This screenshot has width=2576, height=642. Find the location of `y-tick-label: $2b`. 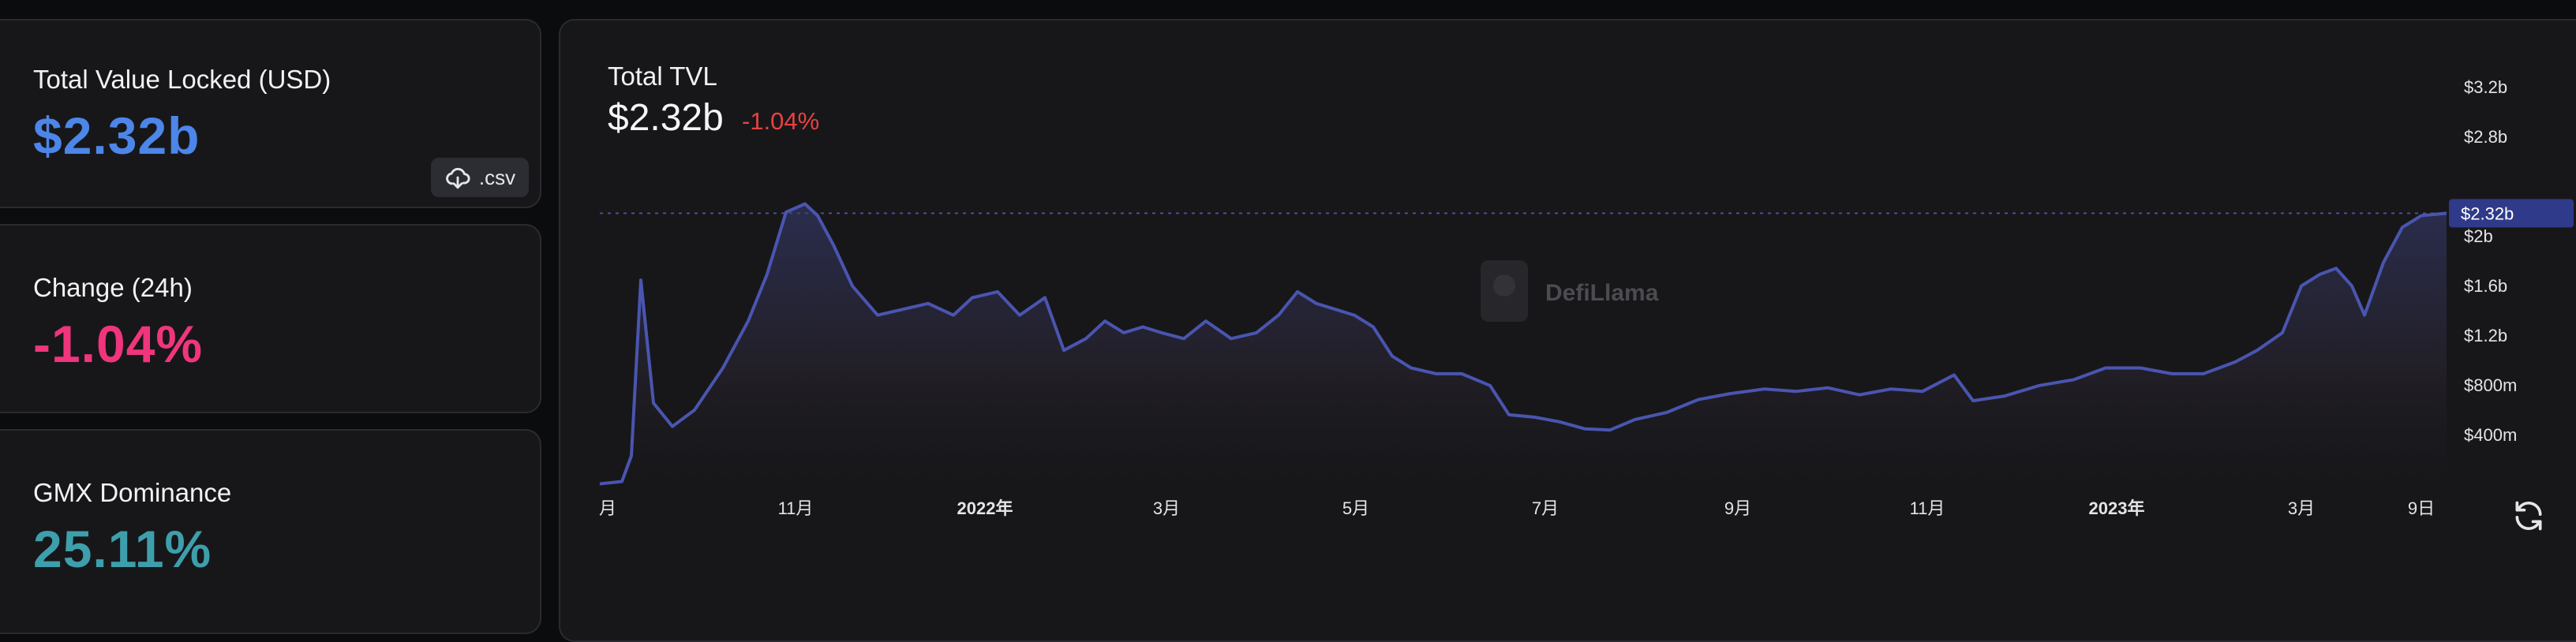

y-tick-label: $2b is located at coordinates (2478, 236).